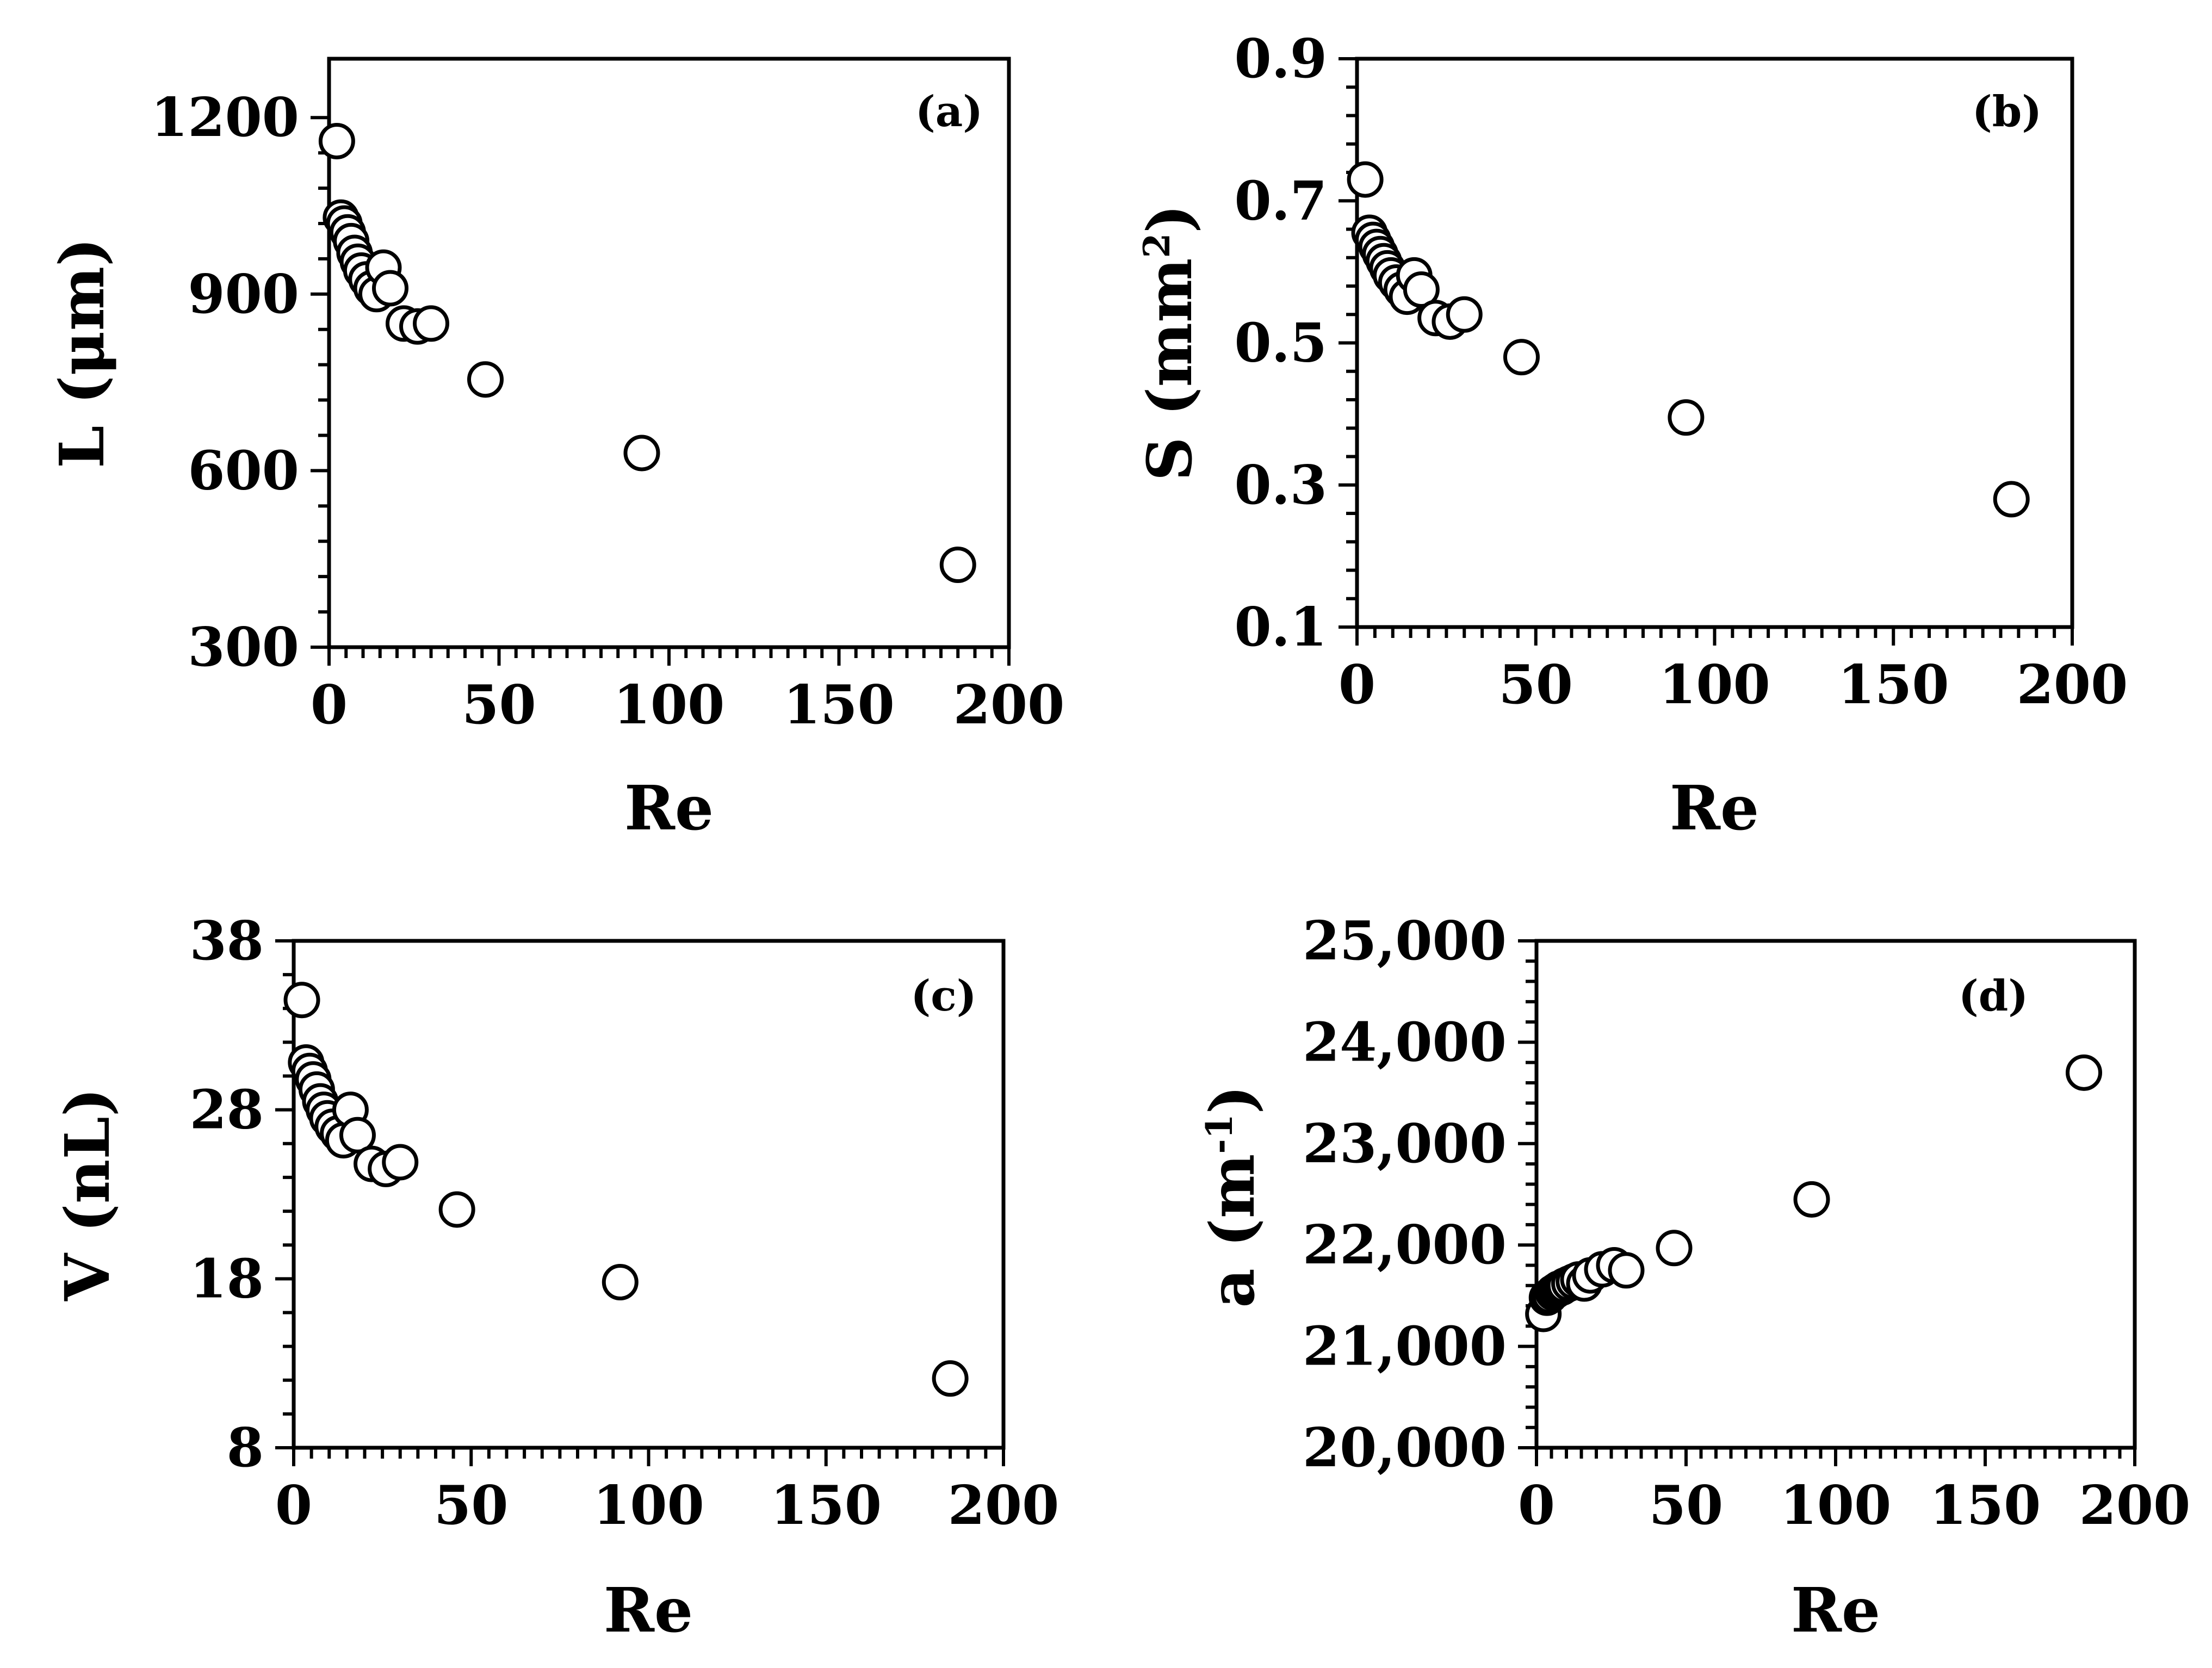 Image resolution: width=2212 pixels, height=1668 pixels. Describe the element at coordinates (1405, 1042) in the screenshot. I see `y-tick-label: 24,000` at that location.